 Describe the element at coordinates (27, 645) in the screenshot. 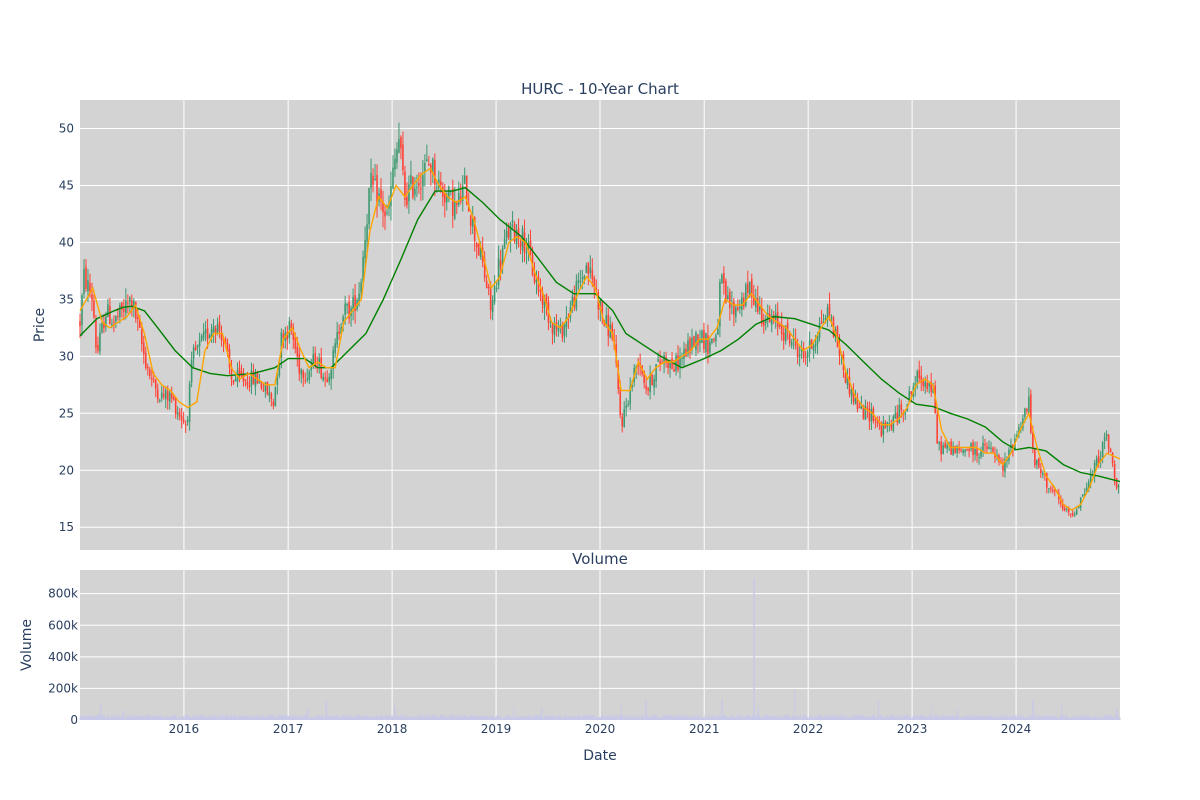

I see `volume-axis-title: Volume` at that location.